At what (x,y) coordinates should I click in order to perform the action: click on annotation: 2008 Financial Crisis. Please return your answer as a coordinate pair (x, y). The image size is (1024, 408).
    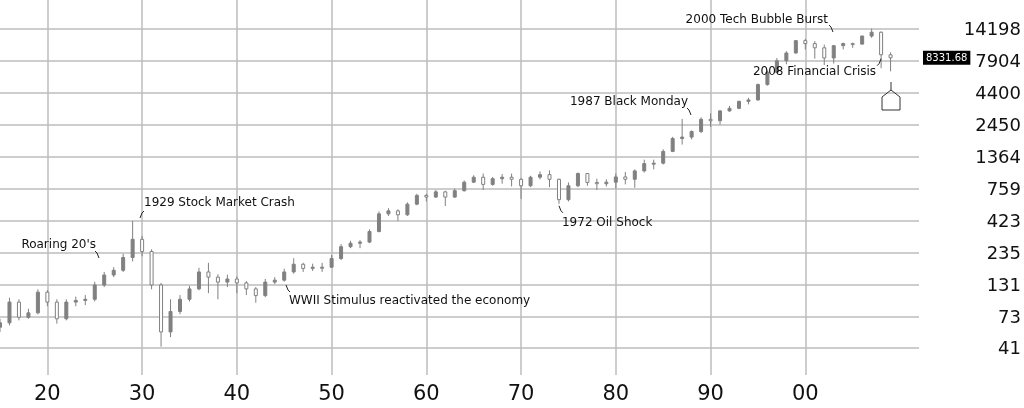
    Looking at the image, I should click on (814, 70).